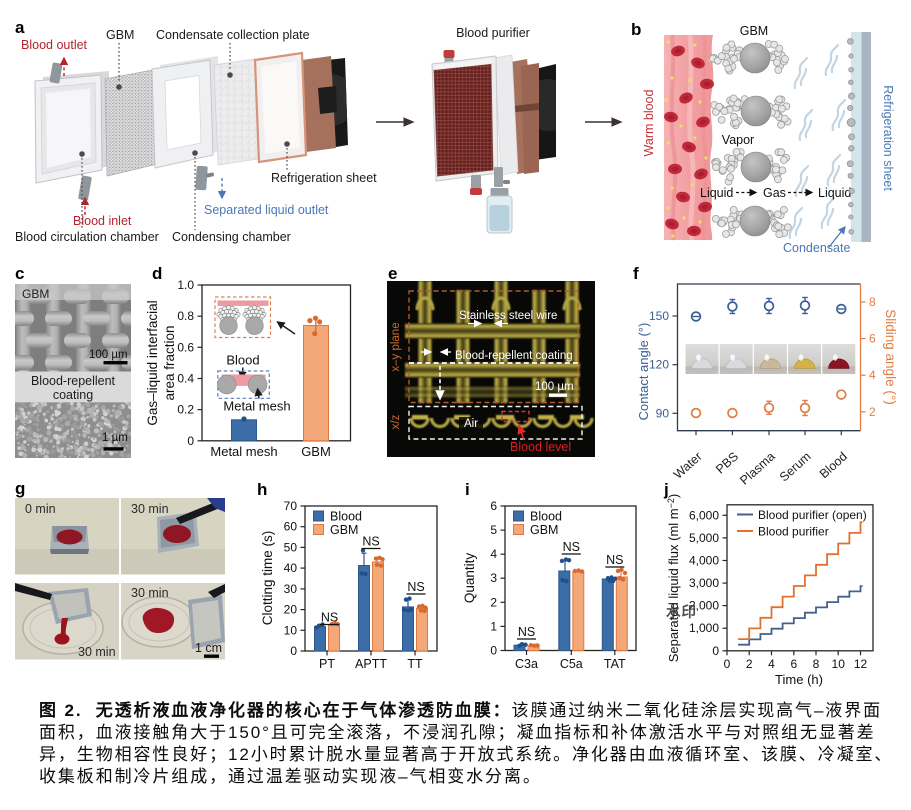 This screenshot has width=911, height=810. Describe the element at coordinates (371, 664) in the screenshot. I see `svg-text: APTT` at that location.